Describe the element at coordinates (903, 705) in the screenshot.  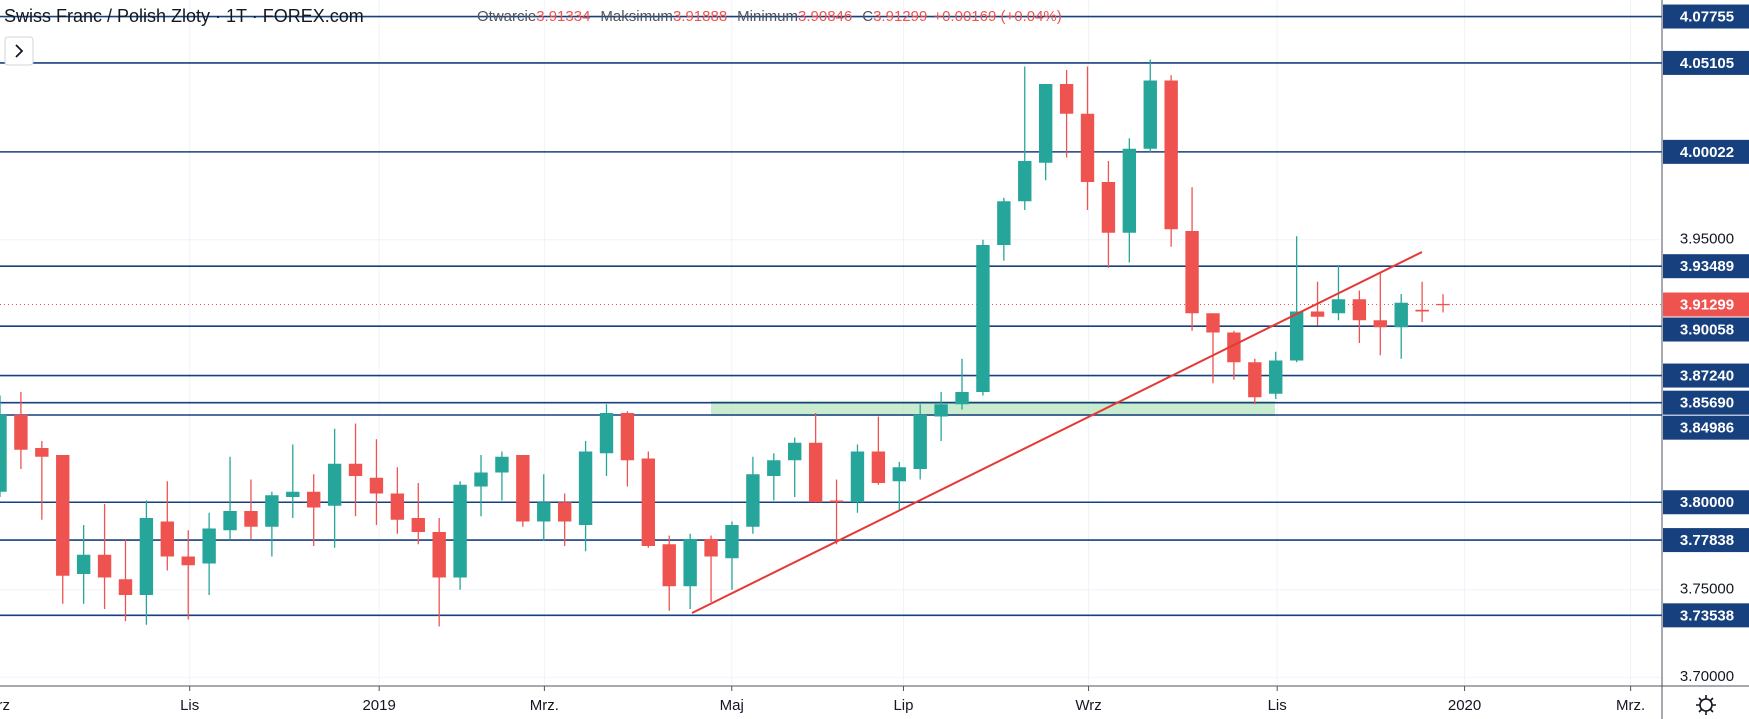
I see `x-tick-label: Lip` at that location.